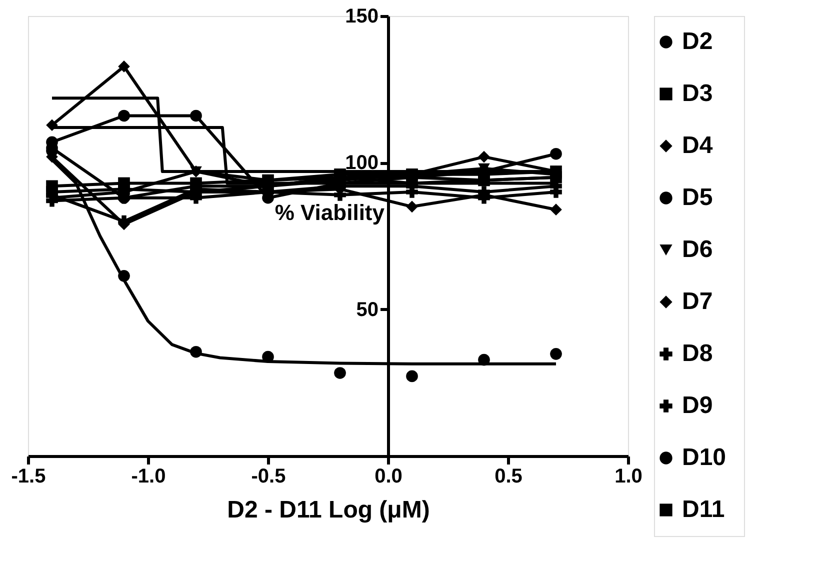  Describe the element at coordinates (328, 510) in the screenshot. I see `x-axis-title: D2 - D11 Log (μM)` at that location.